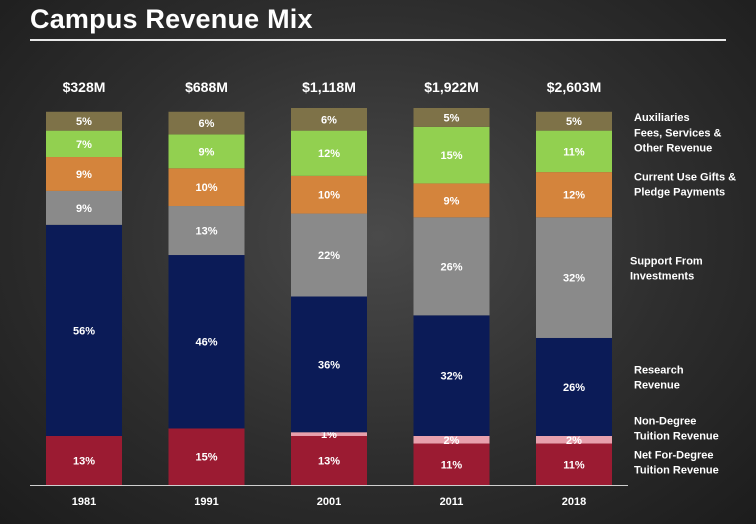  I want to click on data-label-research-revenue-1981: 56%, so click(84, 331).